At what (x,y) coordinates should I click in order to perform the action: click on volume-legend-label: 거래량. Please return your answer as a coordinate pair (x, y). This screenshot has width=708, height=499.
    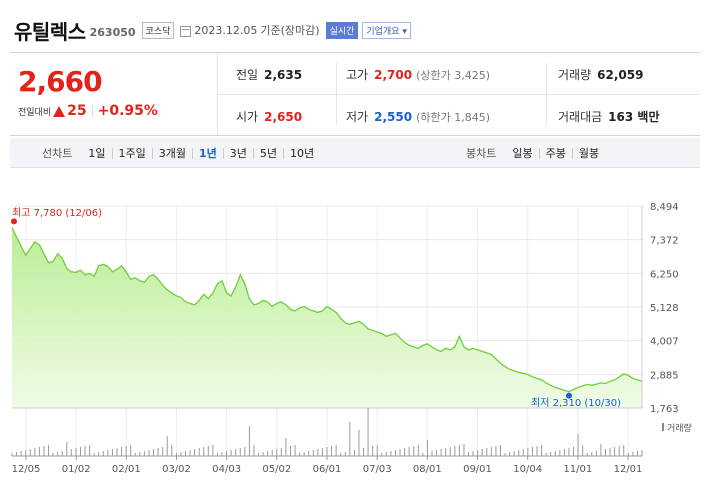
    Looking at the image, I should click on (679, 428).